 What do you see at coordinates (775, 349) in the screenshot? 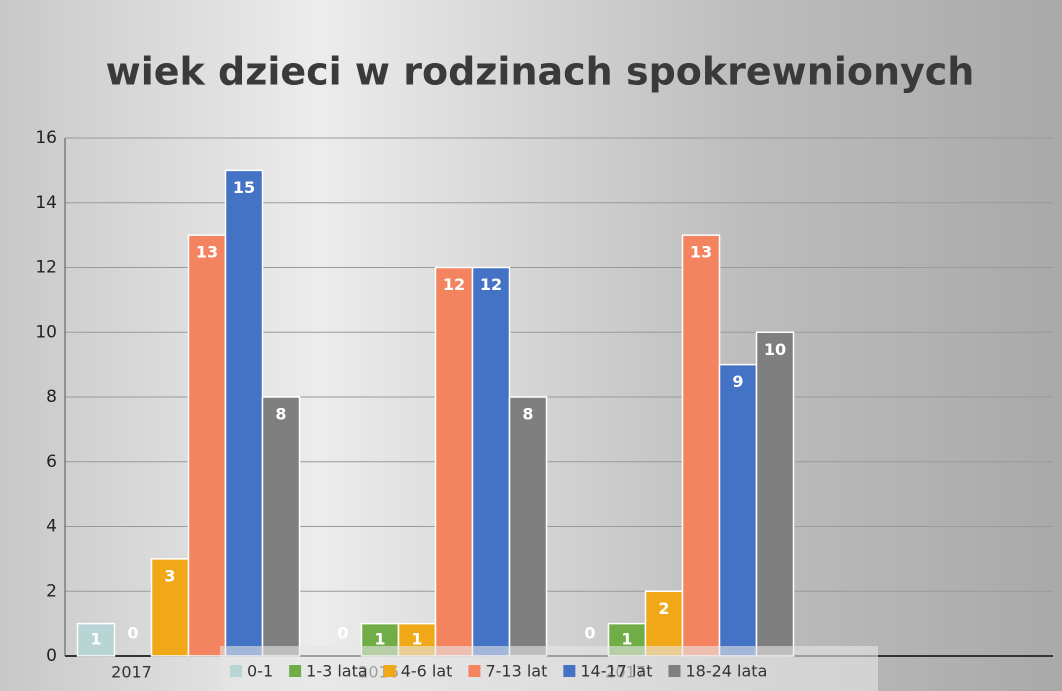
I see `value-label: 10` at bounding box center [775, 349].